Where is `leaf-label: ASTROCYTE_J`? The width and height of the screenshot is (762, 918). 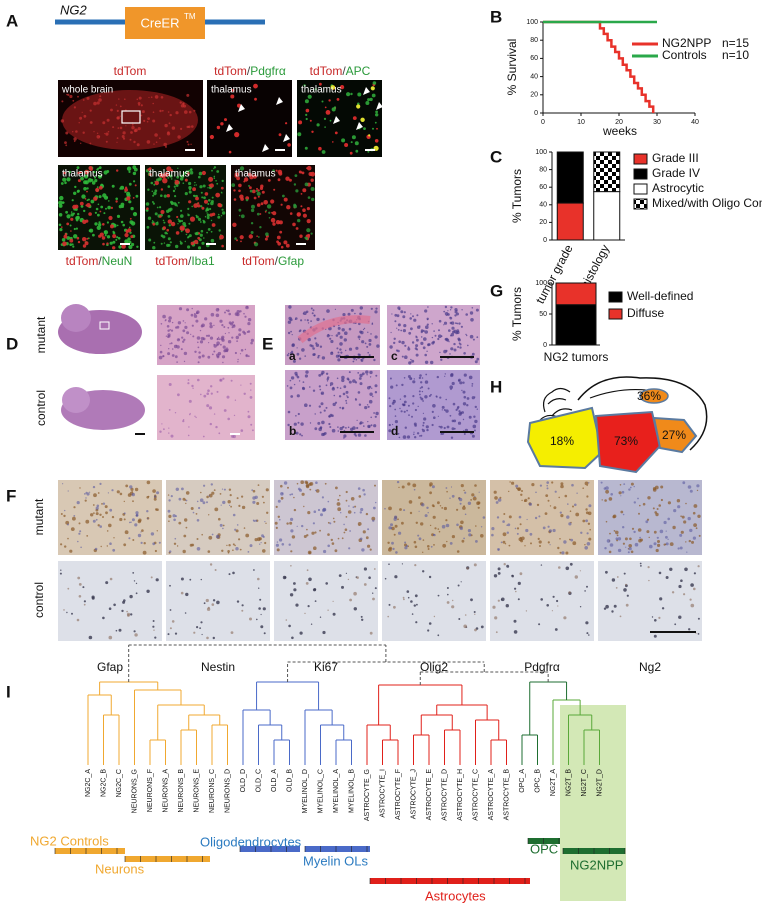
leaf-label: ASTROCYTE_J is located at coordinates (413, 794).